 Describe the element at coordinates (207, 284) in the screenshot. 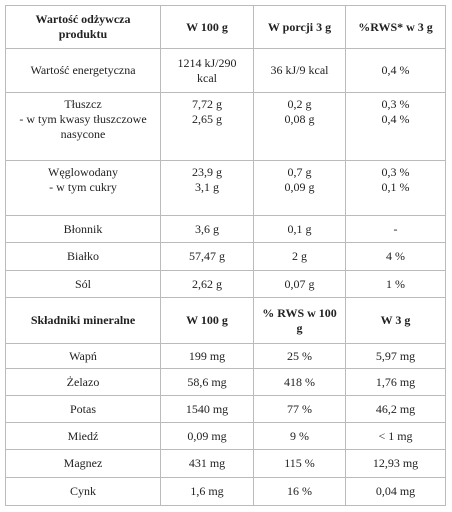

I see `table-cell: 2,62 g` at that location.